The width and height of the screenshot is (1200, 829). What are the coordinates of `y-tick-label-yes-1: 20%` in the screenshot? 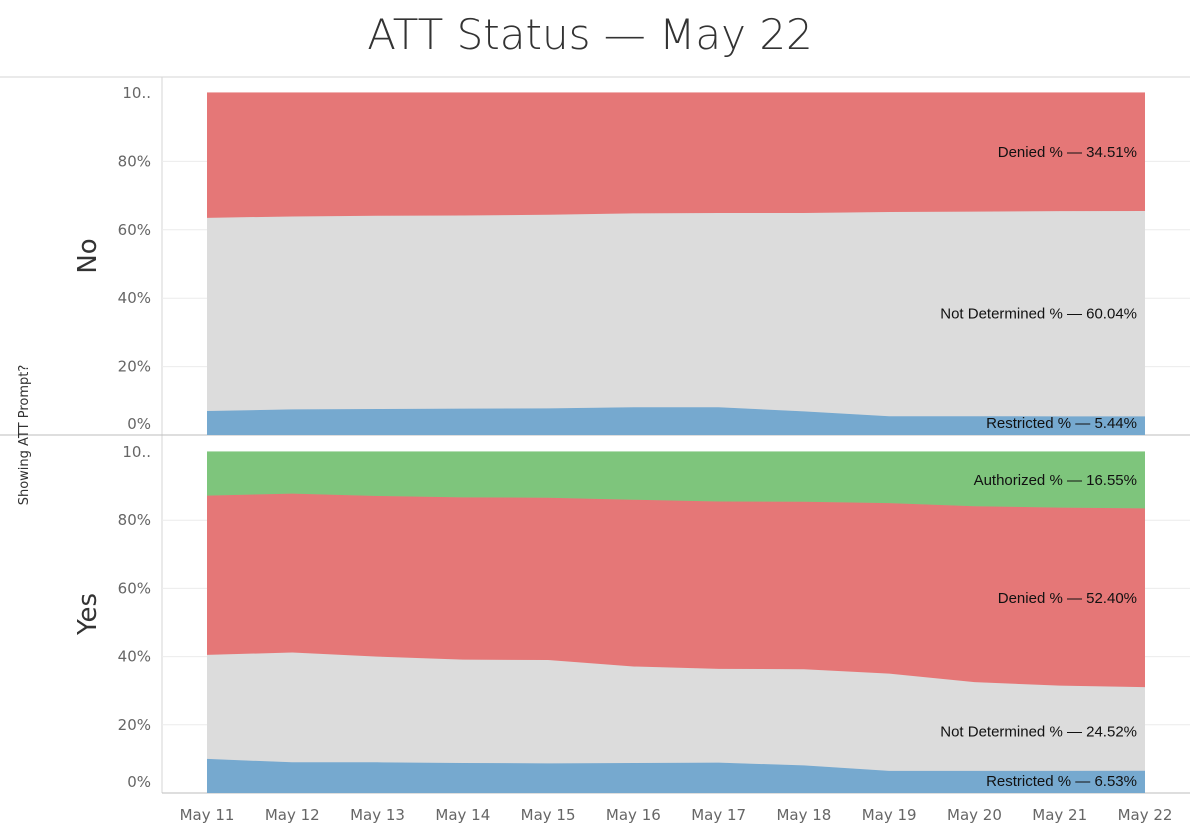 It's located at (134, 725).